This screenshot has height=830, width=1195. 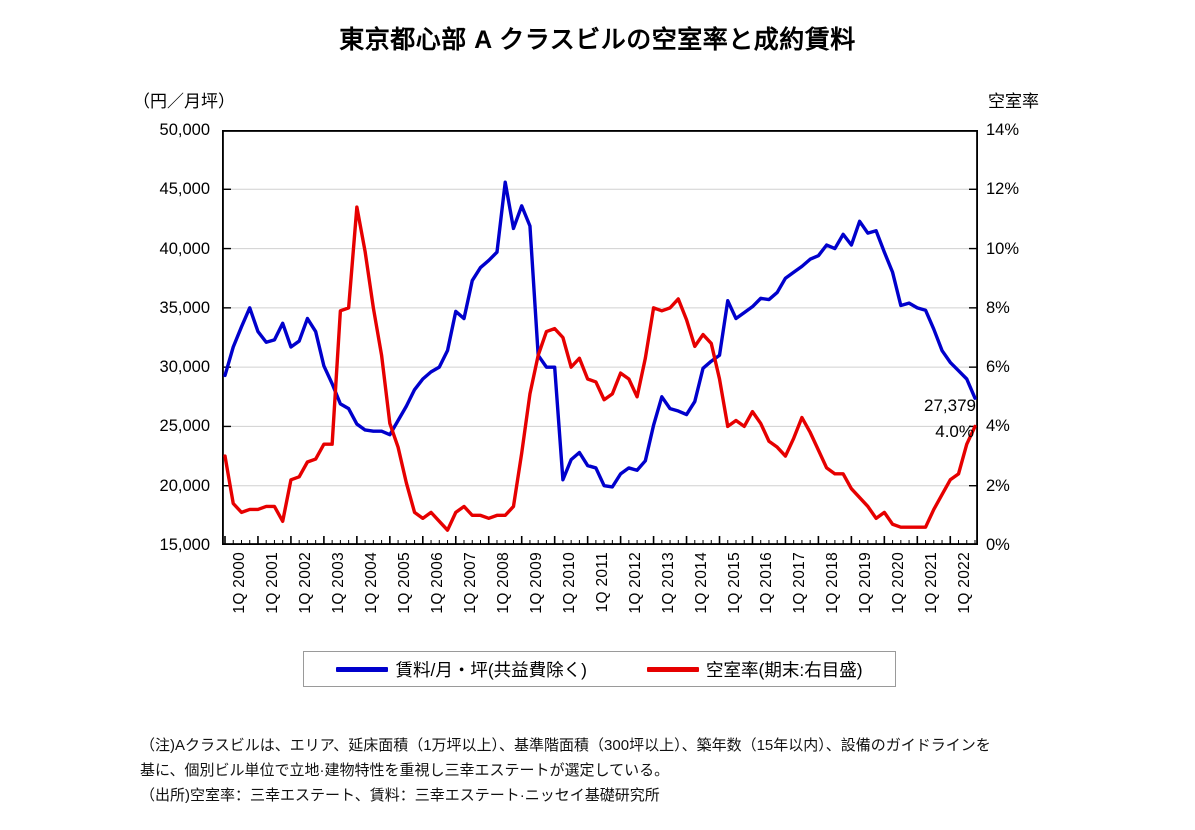 I want to click on rent-last-value-label: 27,379, so click(x=950, y=405).